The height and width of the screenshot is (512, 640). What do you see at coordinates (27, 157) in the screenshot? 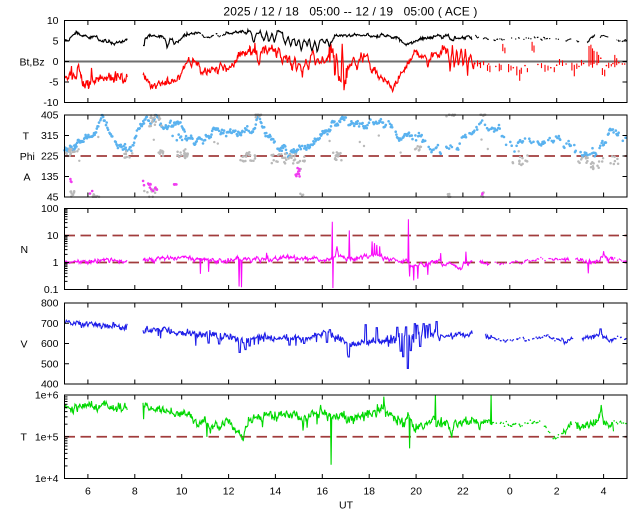
I see `svg-text: Phi` at bounding box center [27, 157].